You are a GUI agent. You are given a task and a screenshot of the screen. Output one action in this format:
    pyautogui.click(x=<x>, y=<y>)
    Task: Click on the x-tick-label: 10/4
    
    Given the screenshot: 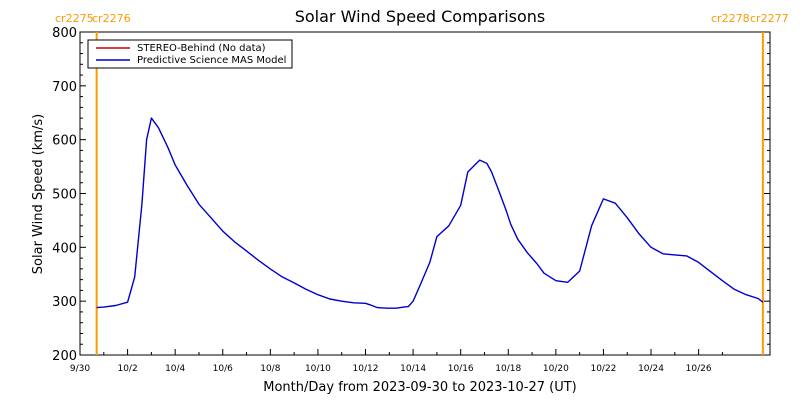 What is the action you would take?
    pyautogui.click(x=175, y=369)
    